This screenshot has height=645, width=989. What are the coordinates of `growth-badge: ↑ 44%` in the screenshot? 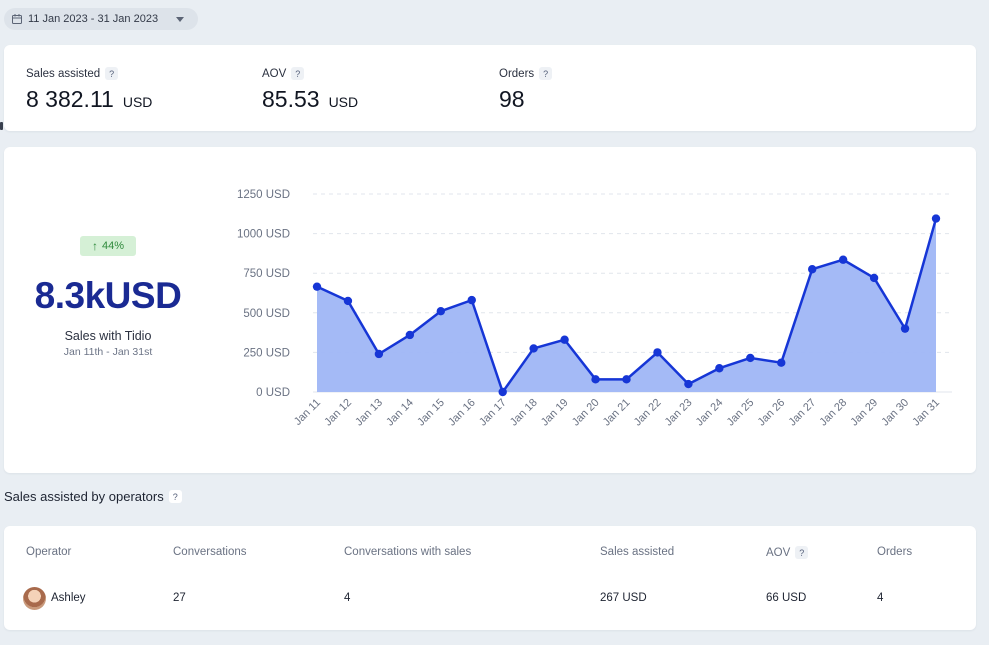 It's located at (108, 246).